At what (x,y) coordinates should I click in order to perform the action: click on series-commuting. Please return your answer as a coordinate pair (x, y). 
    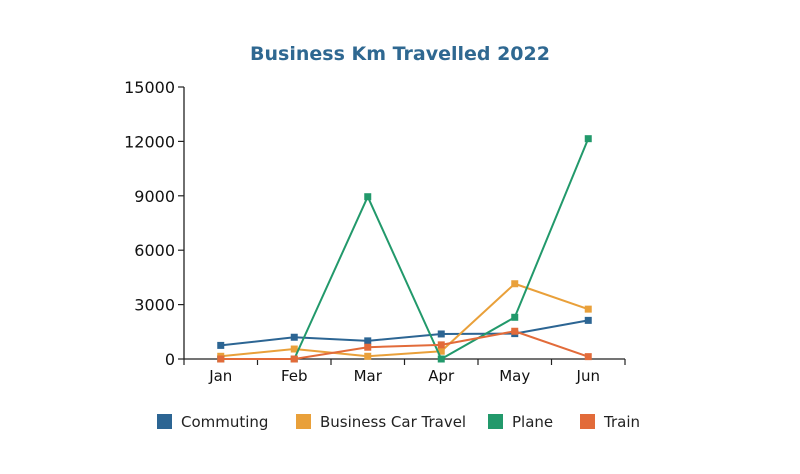
    Looking at the image, I should click on (404, 332).